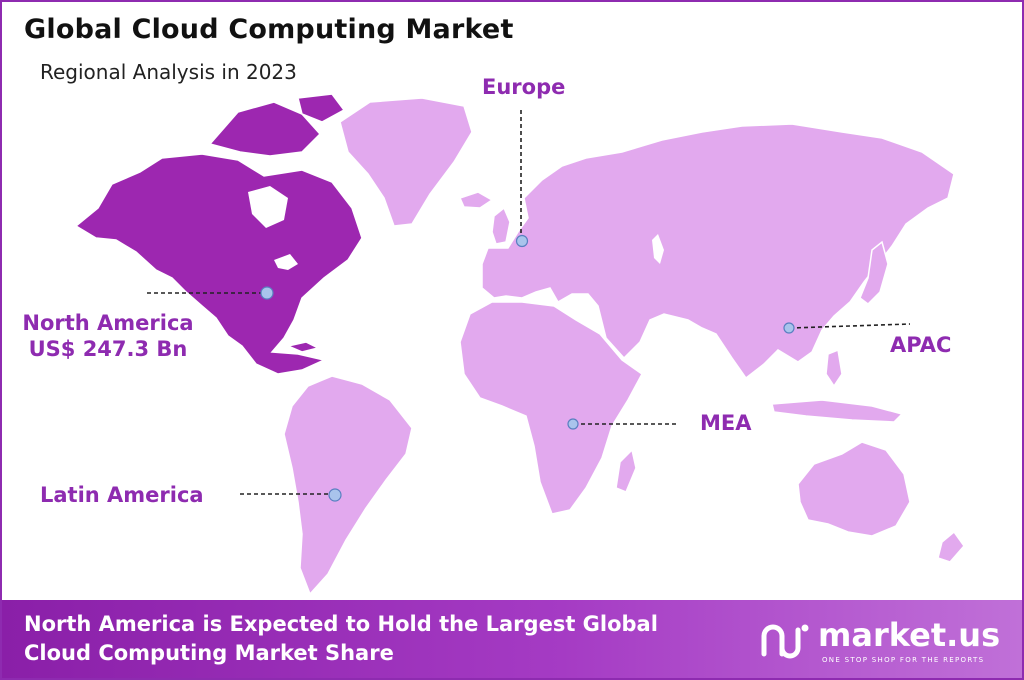 The height and width of the screenshot is (680, 1024). I want to click on apac-leader-line, so click(850, 326).